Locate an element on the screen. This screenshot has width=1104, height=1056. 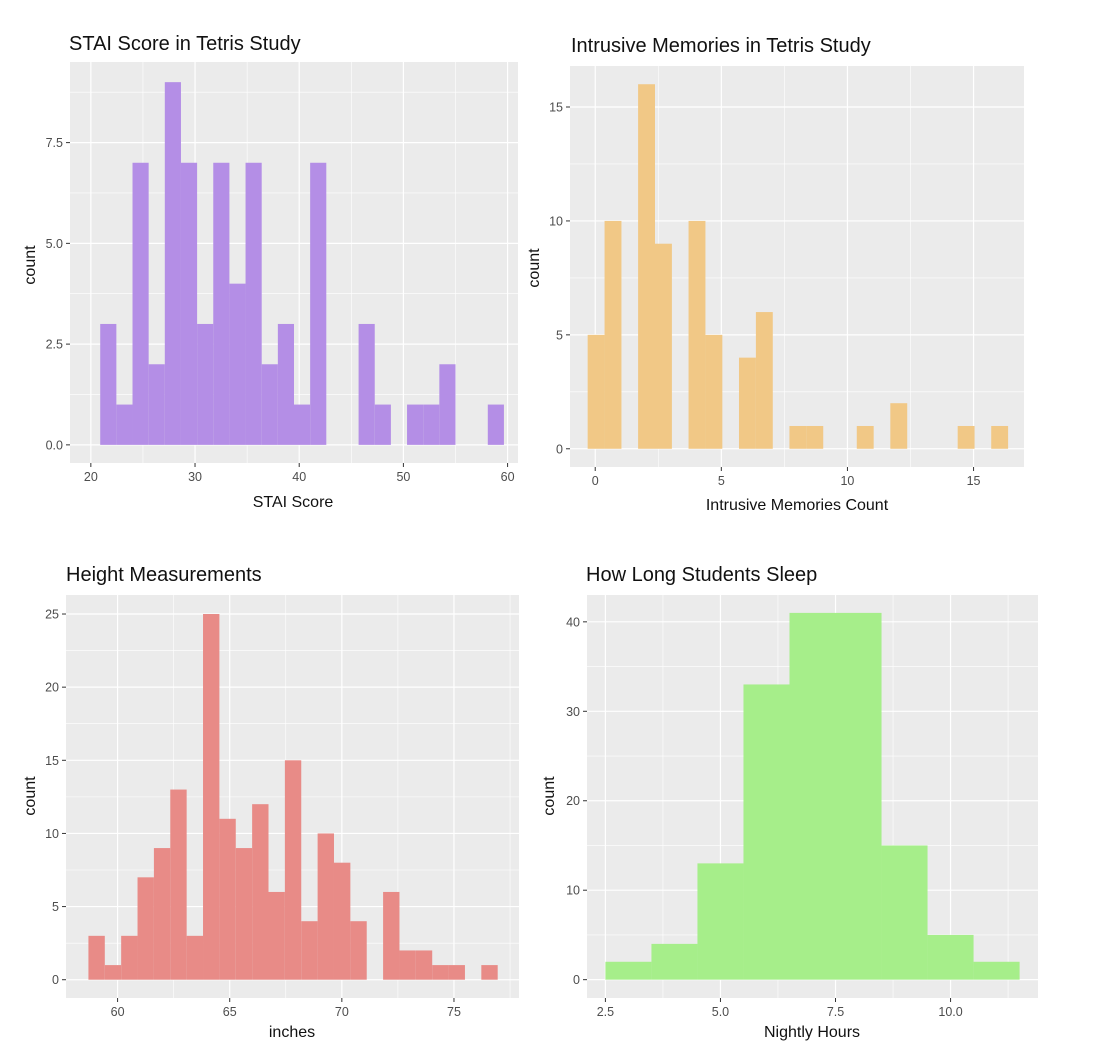
x-tick-label: 40 is located at coordinates (299, 477).